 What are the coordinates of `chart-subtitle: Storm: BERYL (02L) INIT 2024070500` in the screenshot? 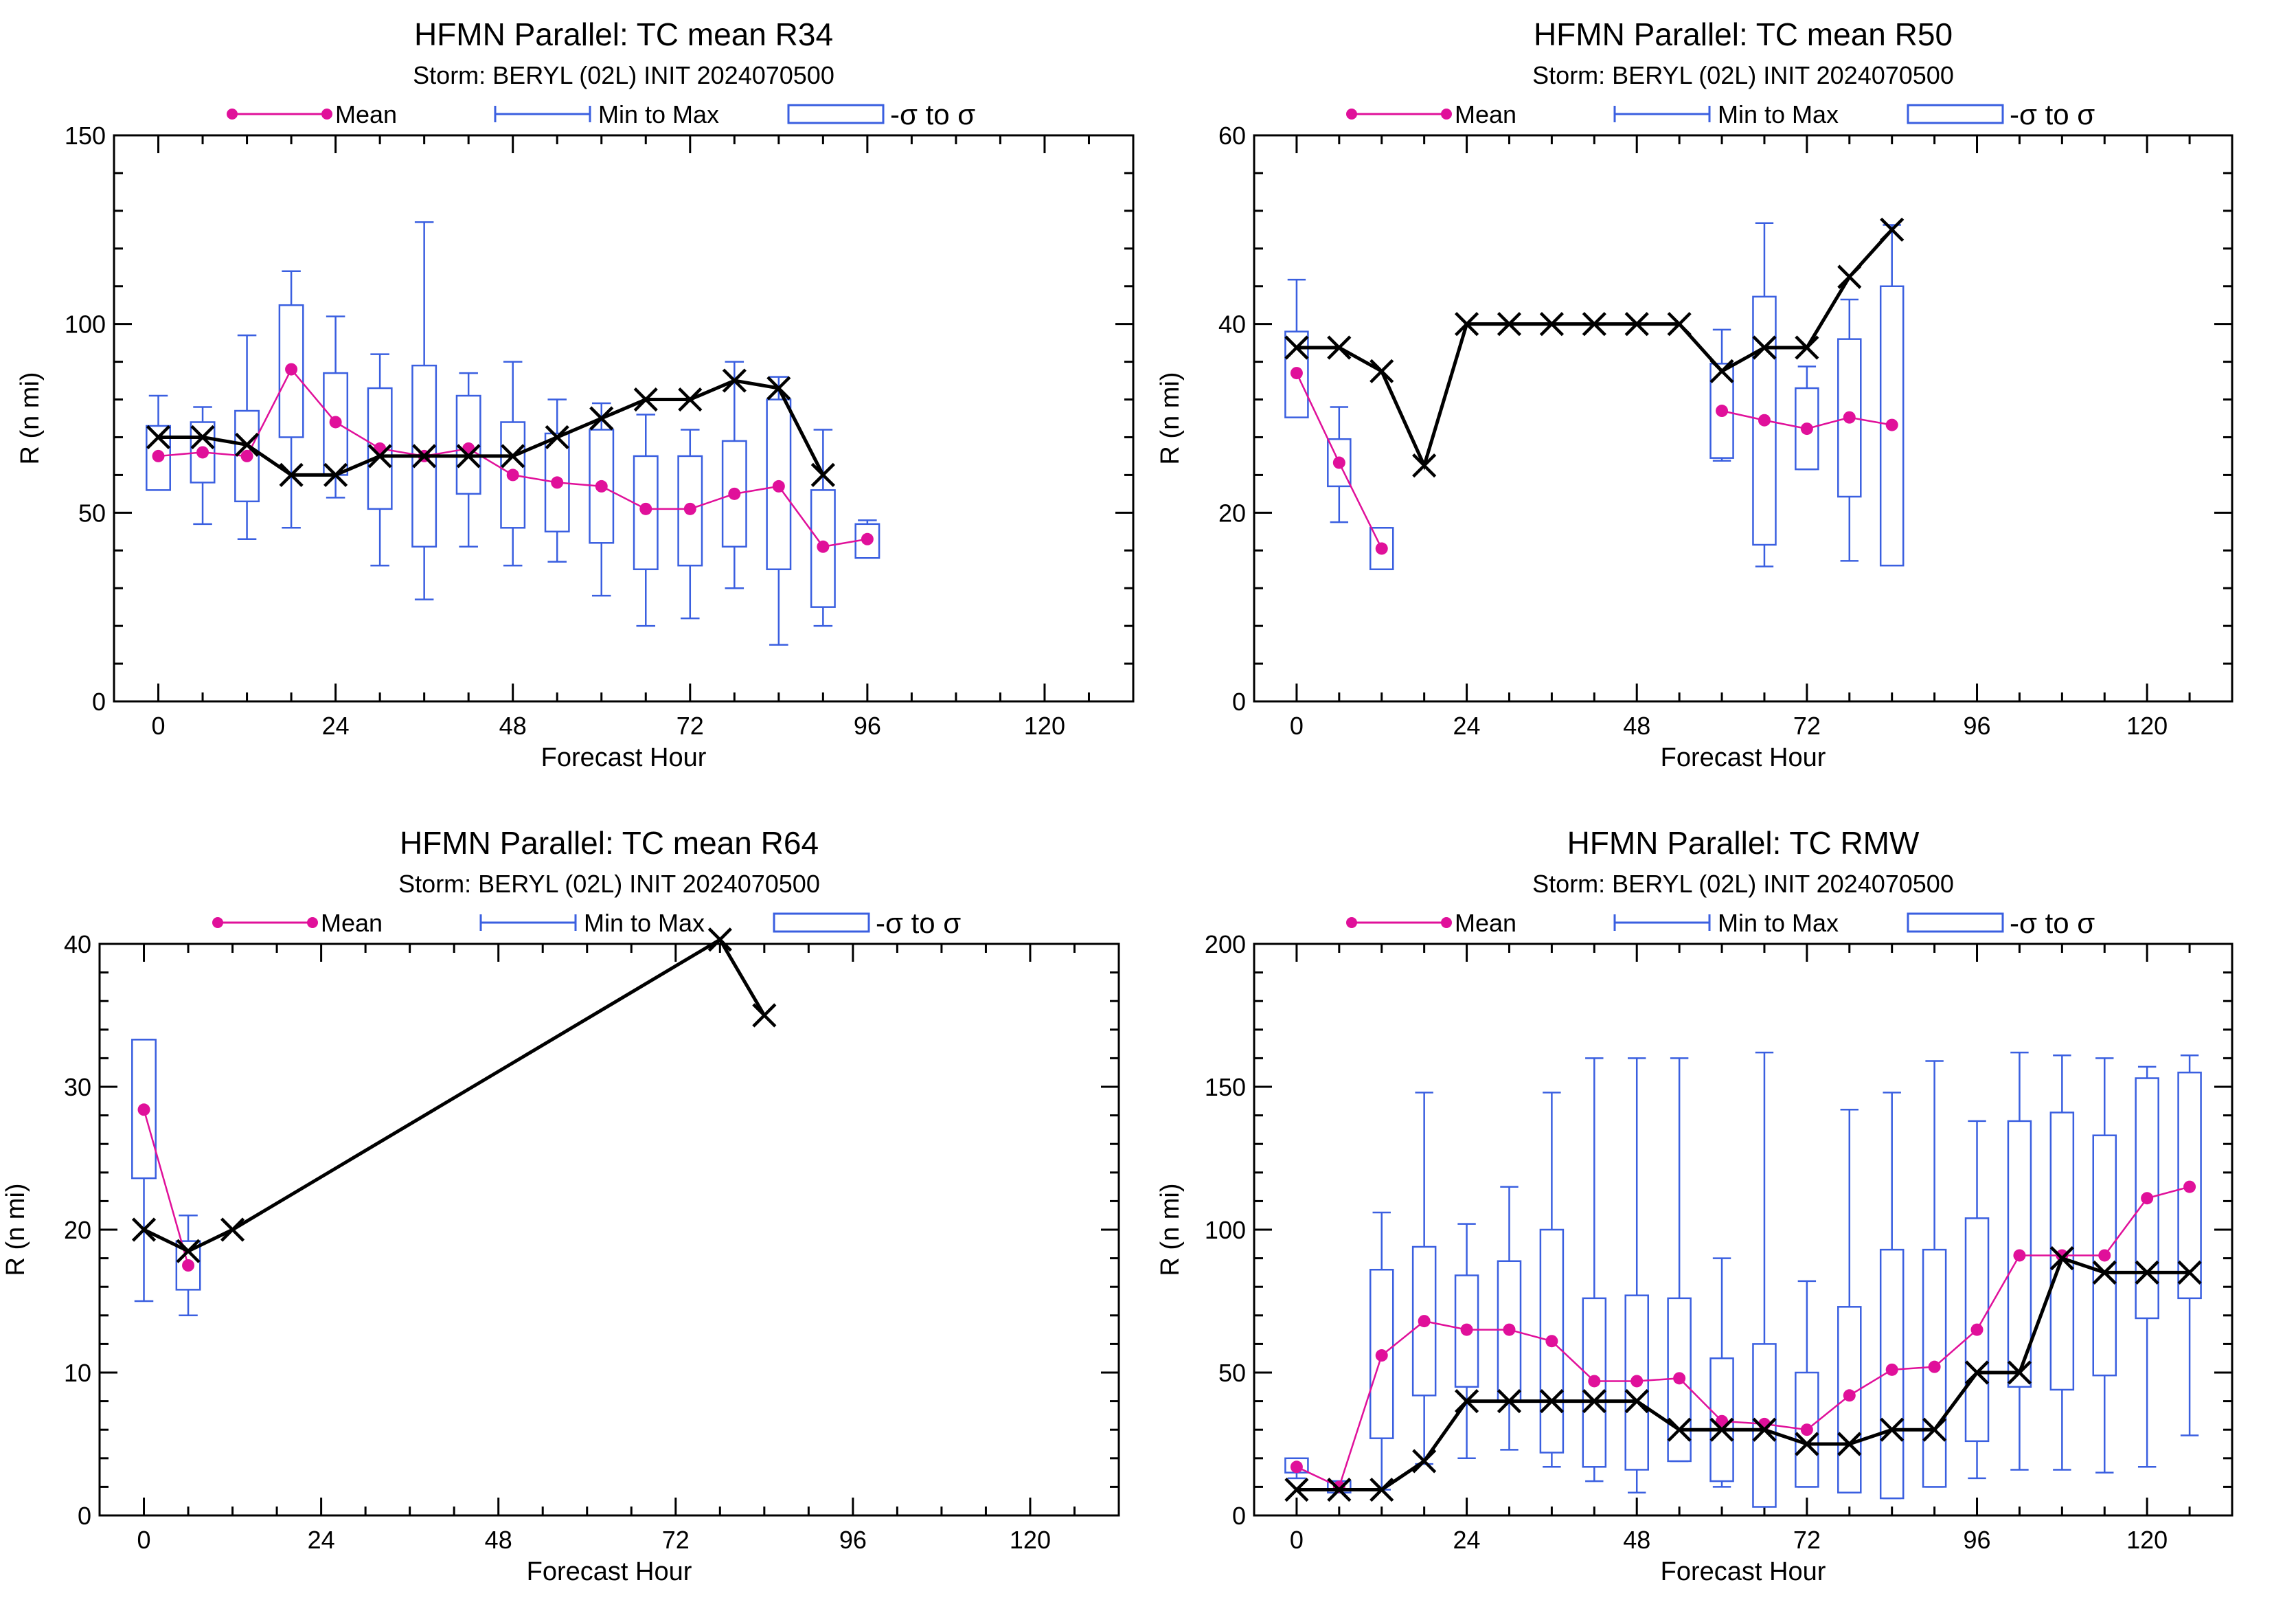 It's located at (1743, 884).